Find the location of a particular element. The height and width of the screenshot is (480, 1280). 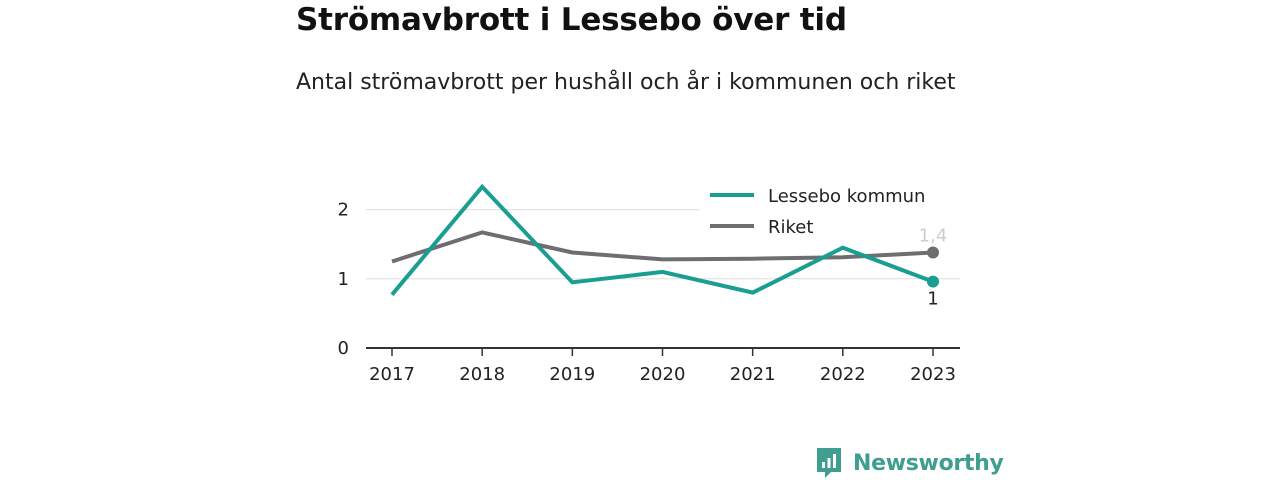

legend-label: Lessebo kommun is located at coordinates (846, 196).